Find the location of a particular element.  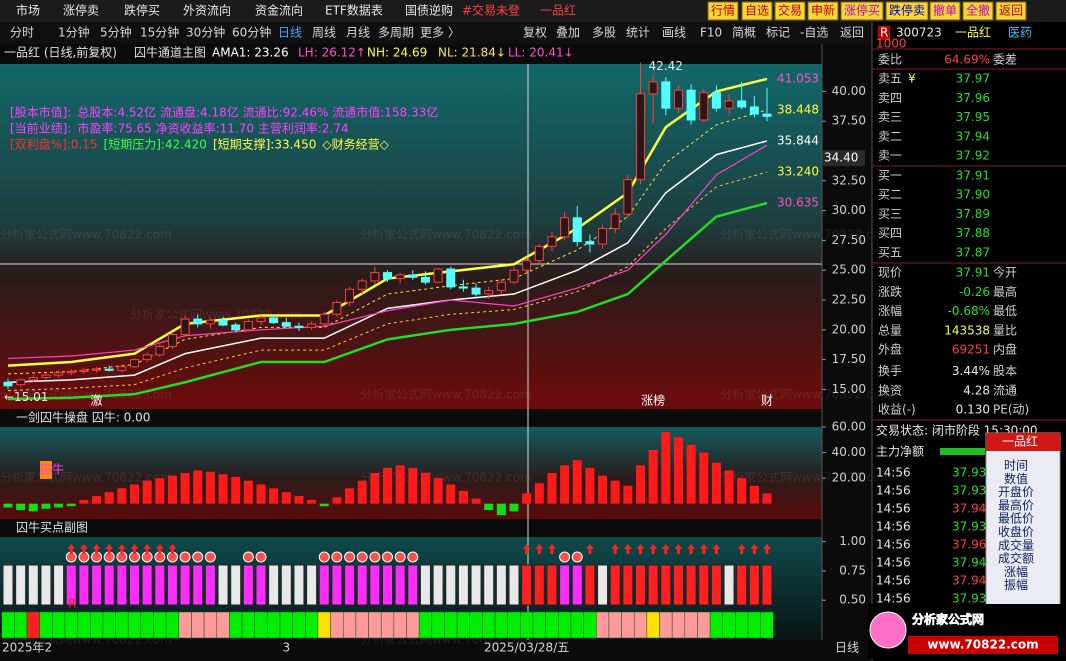

period-tab: 1分钟 is located at coordinates (74, 32).